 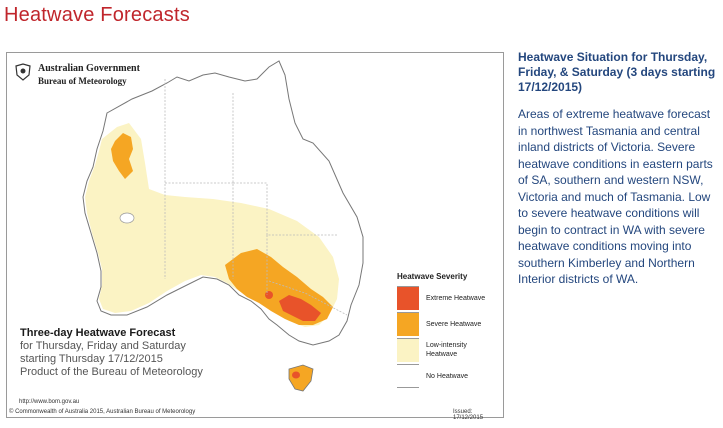 What do you see at coordinates (97, 15) in the screenshot?
I see `page-title: Heatwave Forecasts` at bounding box center [97, 15].